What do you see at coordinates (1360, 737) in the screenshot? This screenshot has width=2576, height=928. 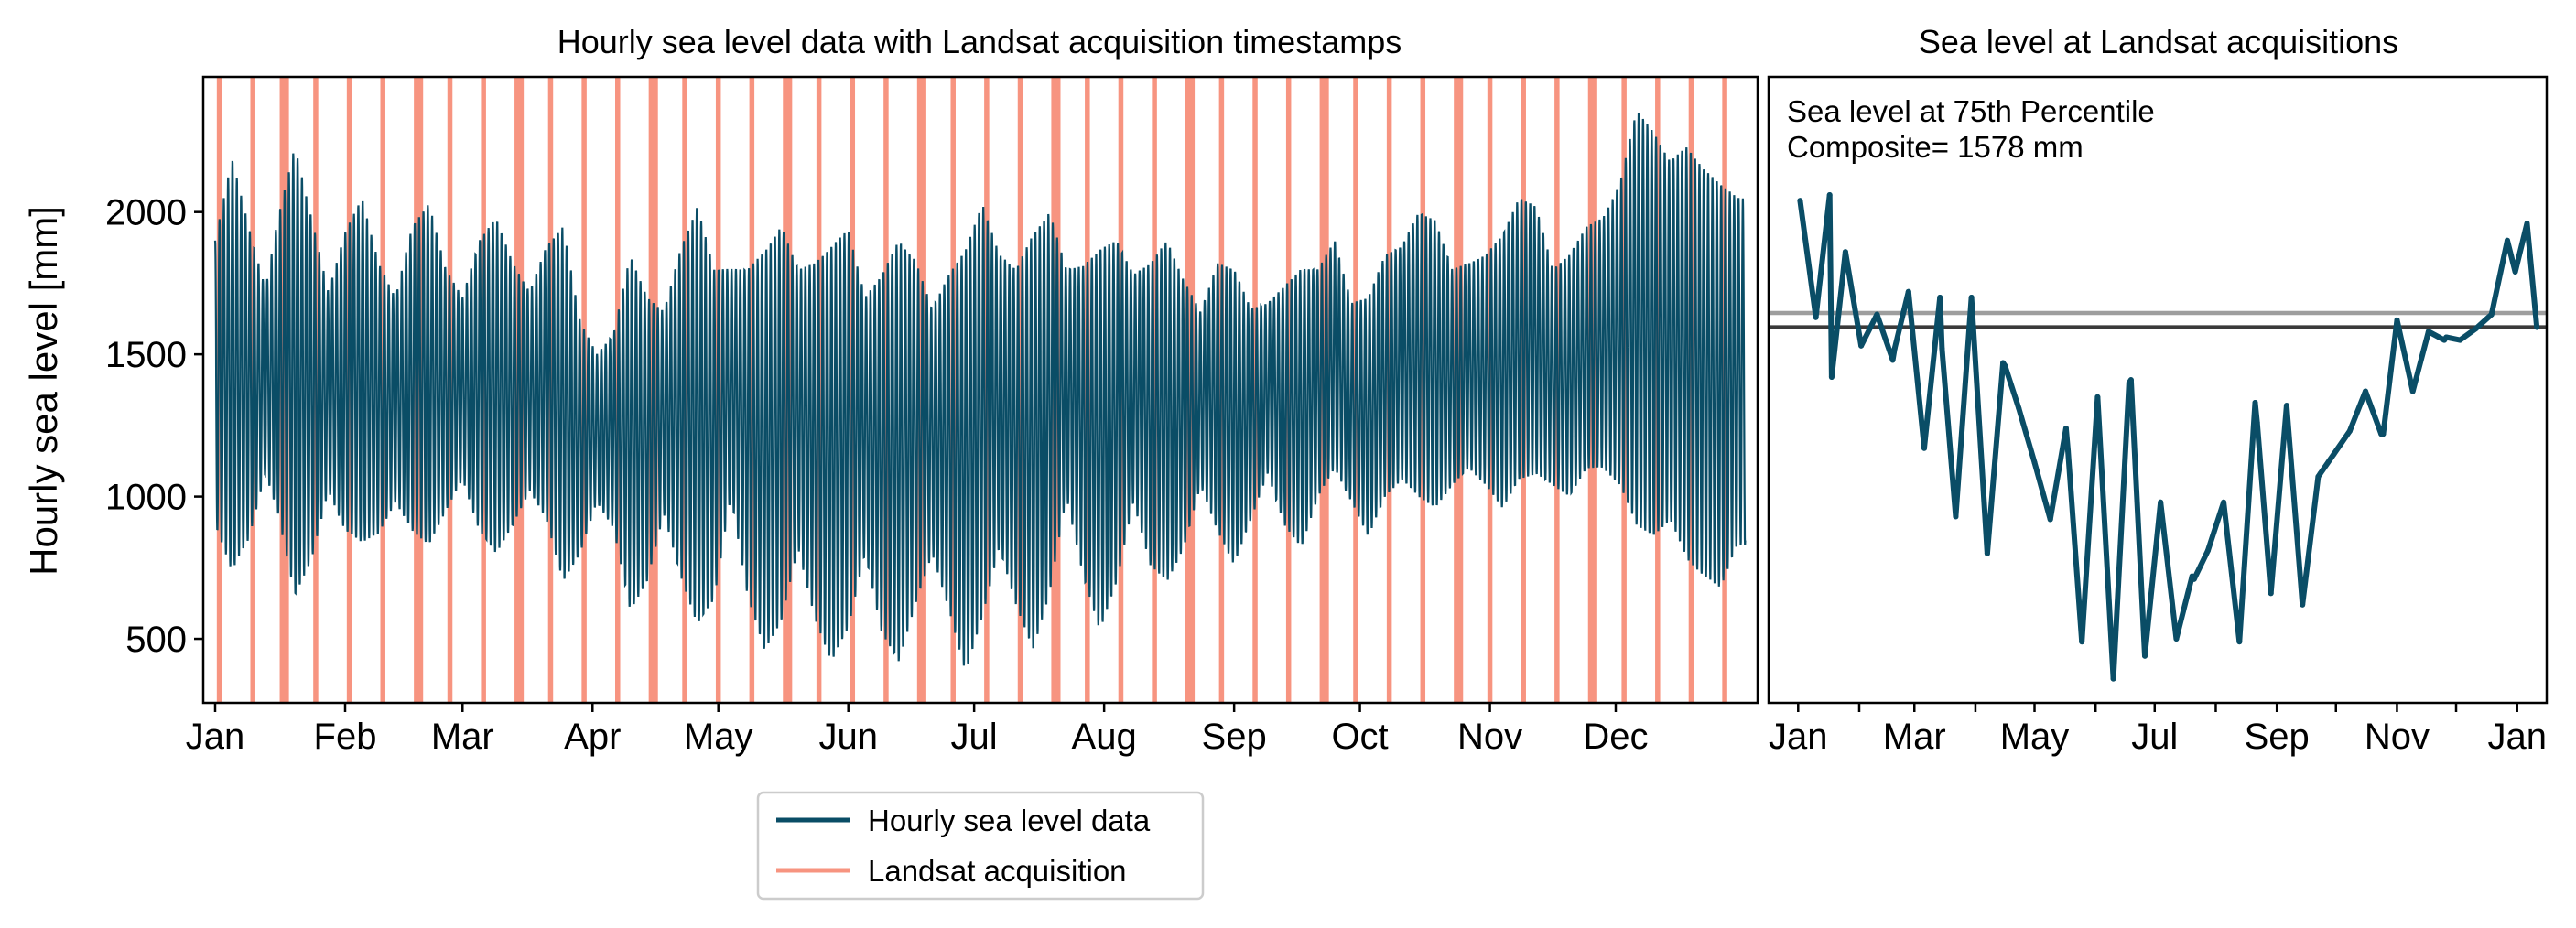 I see `x-tick-label: Oct` at bounding box center [1360, 737].